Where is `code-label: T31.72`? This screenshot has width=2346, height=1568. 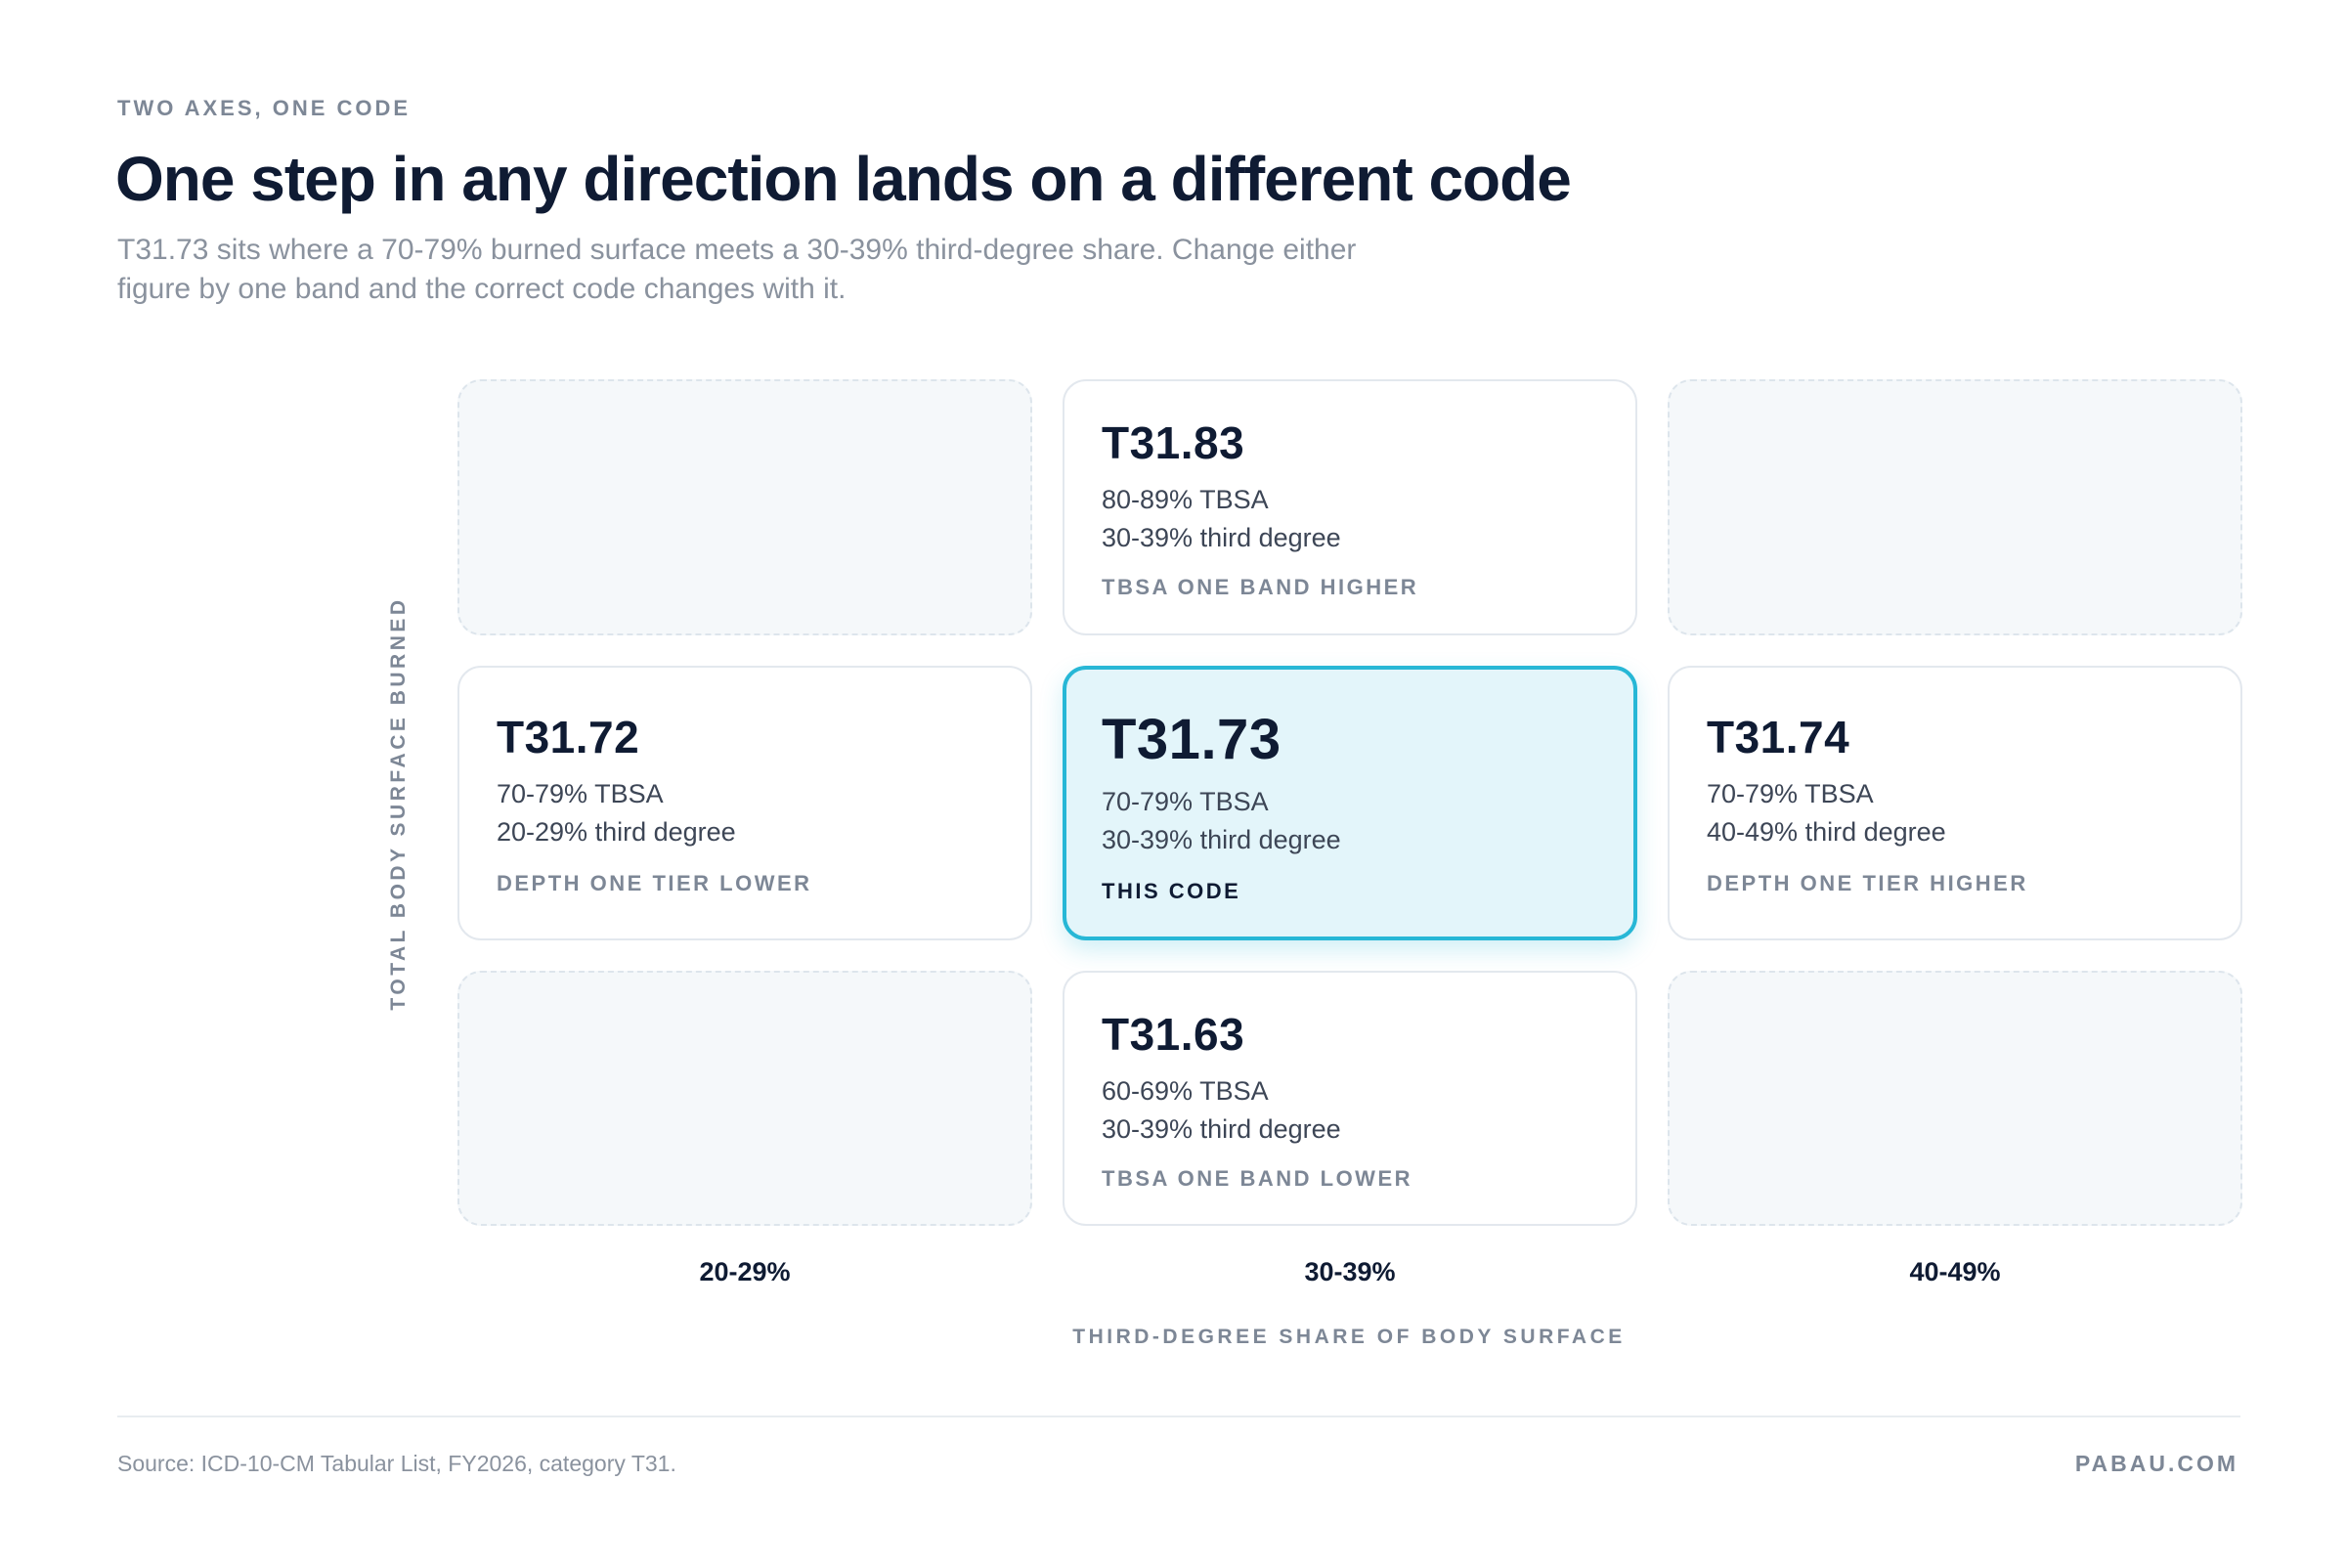
code-label: T31.72 is located at coordinates (569, 737).